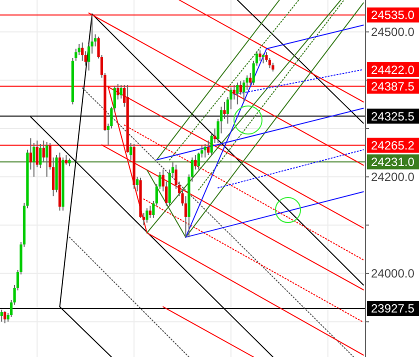 The image size is (419, 357). What do you see at coordinates (393, 69) in the screenshot?
I see `text: 24422.0` at bounding box center [393, 69].